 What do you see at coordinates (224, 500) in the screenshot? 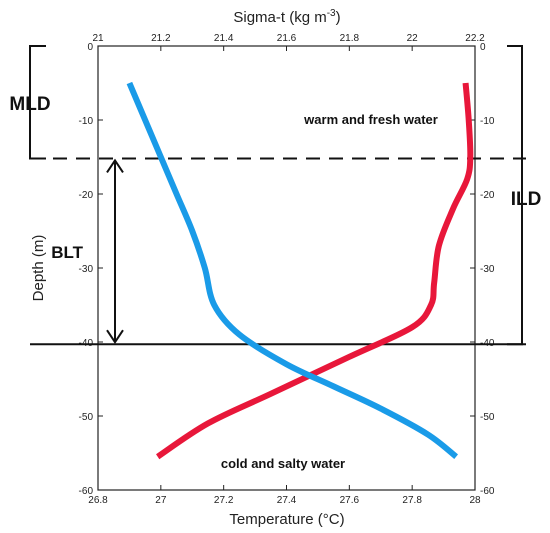
I see `x-bottom-tick-label: 27.2` at bounding box center [224, 500].